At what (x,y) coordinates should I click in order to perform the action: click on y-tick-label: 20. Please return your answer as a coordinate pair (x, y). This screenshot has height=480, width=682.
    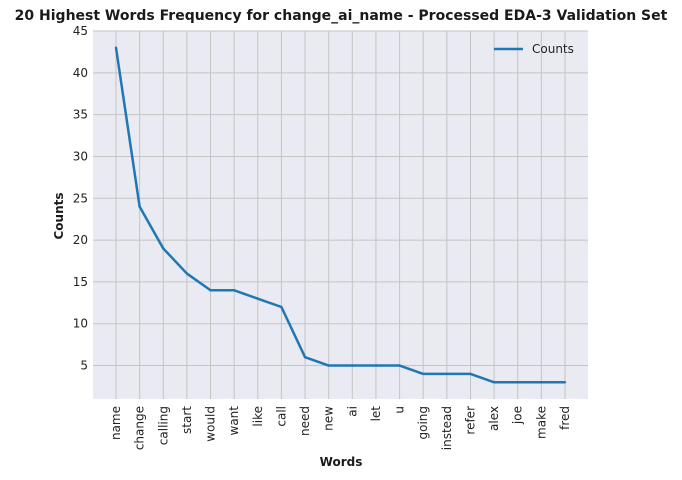
    Looking at the image, I should click on (80, 240).